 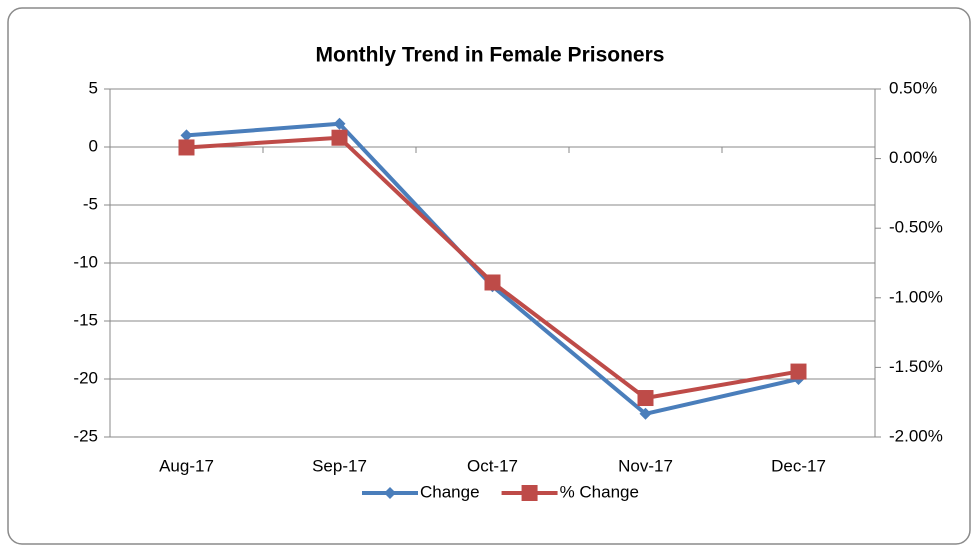 What do you see at coordinates (645, 465) in the screenshot?
I see `x-tick-label: Nov-17` at bounding box center [645, 465].